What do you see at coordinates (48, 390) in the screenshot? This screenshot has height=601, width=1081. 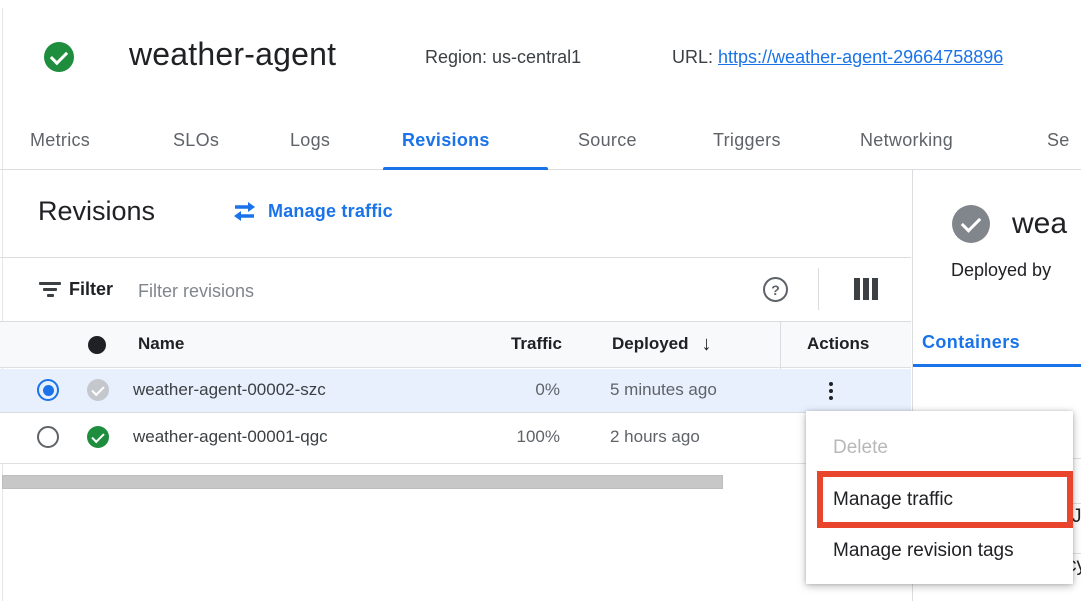 I see `radio-selected` at bounding box center [48, 390].